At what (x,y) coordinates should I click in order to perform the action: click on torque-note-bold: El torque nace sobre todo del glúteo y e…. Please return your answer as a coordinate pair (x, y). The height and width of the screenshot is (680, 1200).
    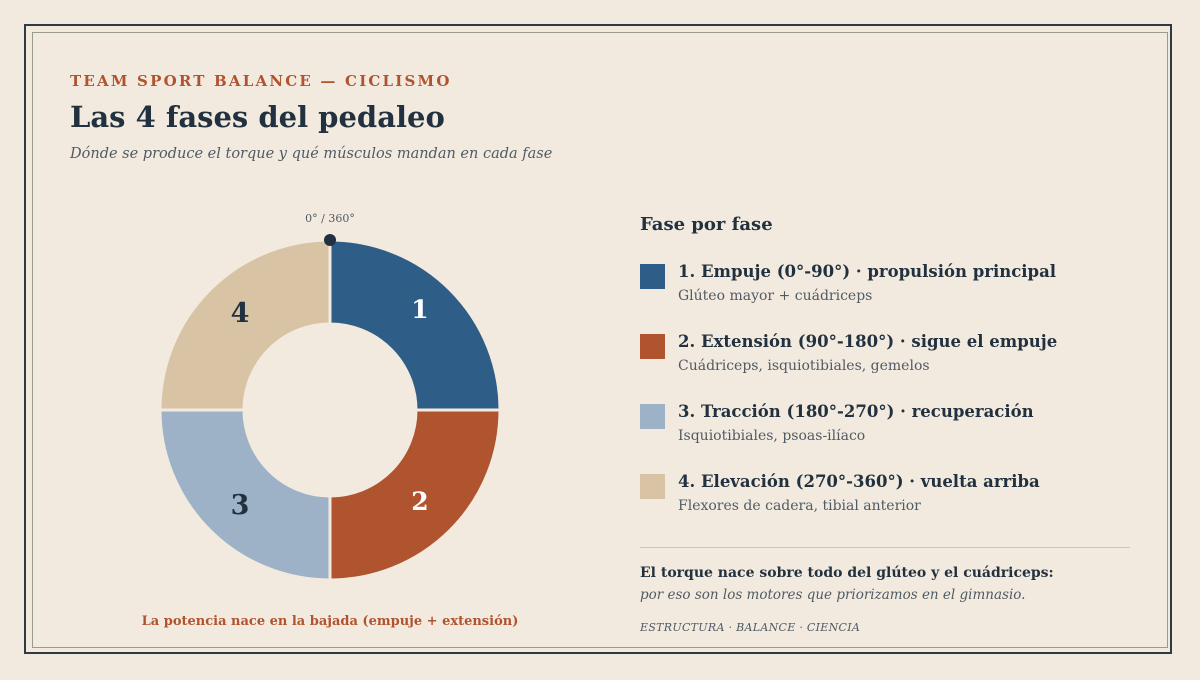
    Looking at the image, I should click on (847, 573).